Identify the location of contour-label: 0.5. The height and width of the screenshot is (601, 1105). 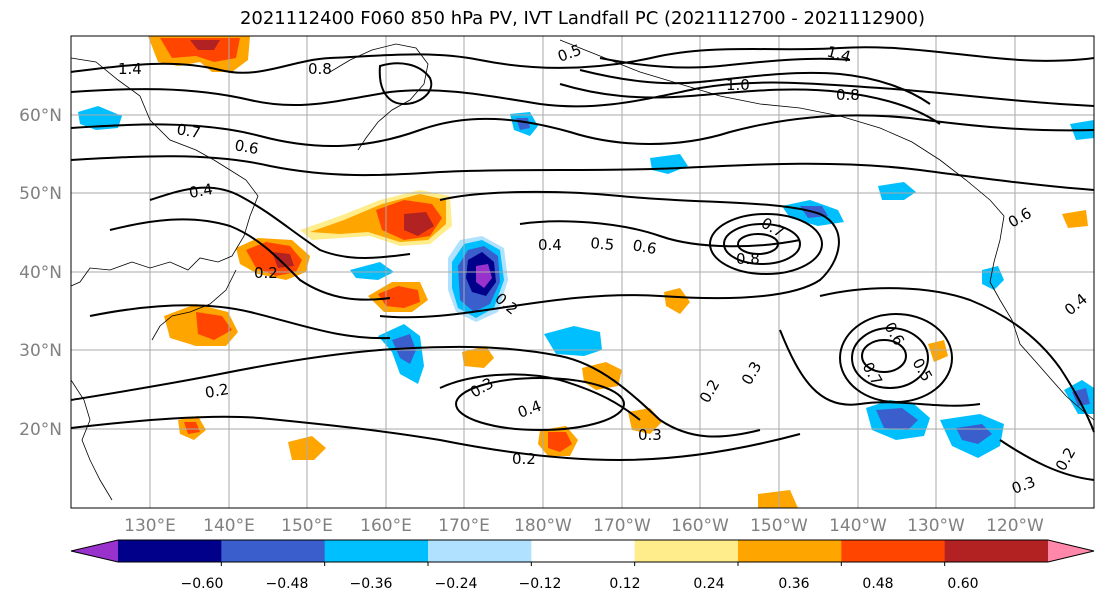
(602, 244).